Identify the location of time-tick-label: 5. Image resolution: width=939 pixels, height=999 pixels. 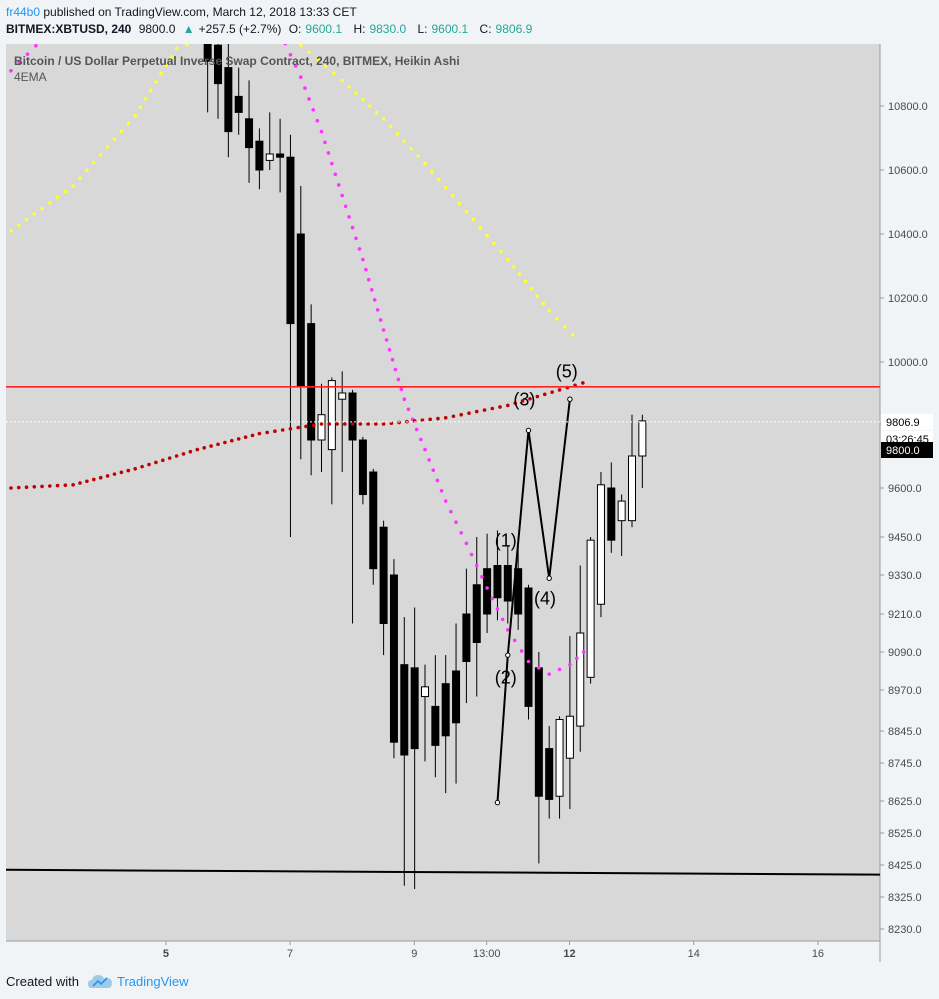
(166, 954).